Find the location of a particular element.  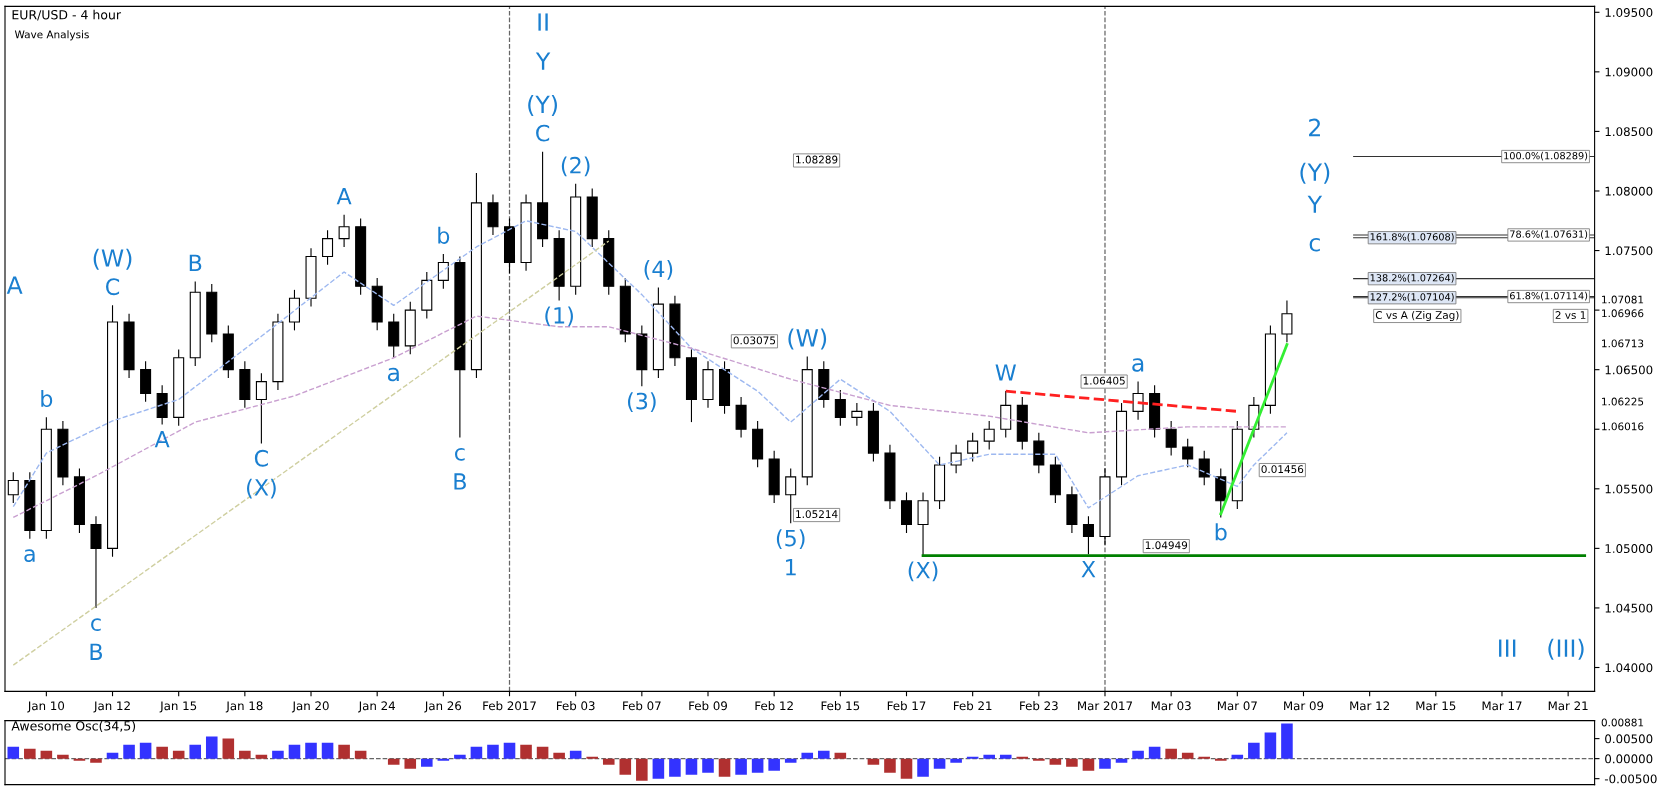

x-tick-label: Jan 18 is located at coordinates (244, 707).